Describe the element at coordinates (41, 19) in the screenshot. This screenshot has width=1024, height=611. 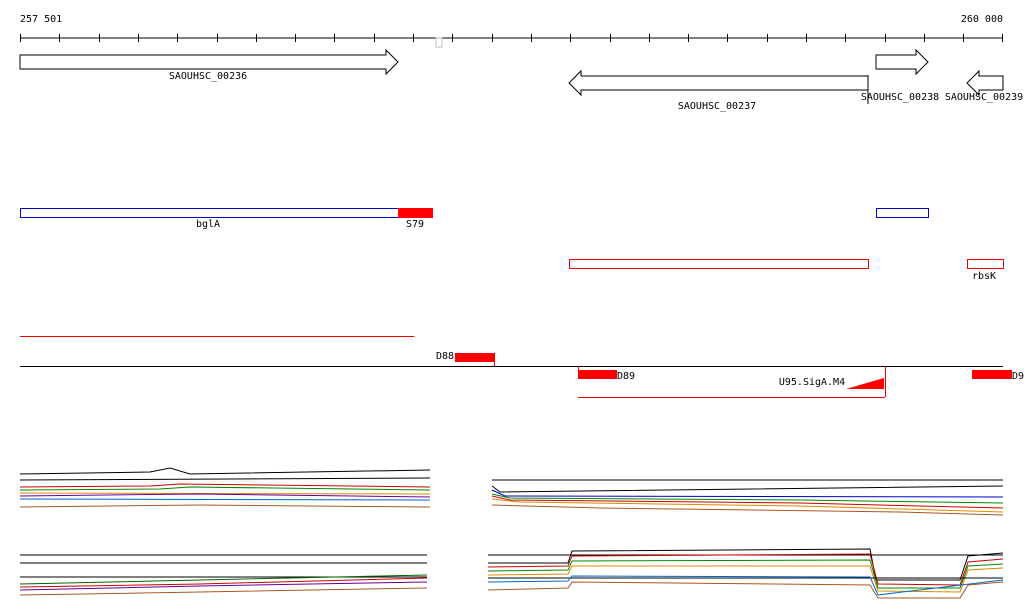
I see `ruler-start: 257 501` at that location.